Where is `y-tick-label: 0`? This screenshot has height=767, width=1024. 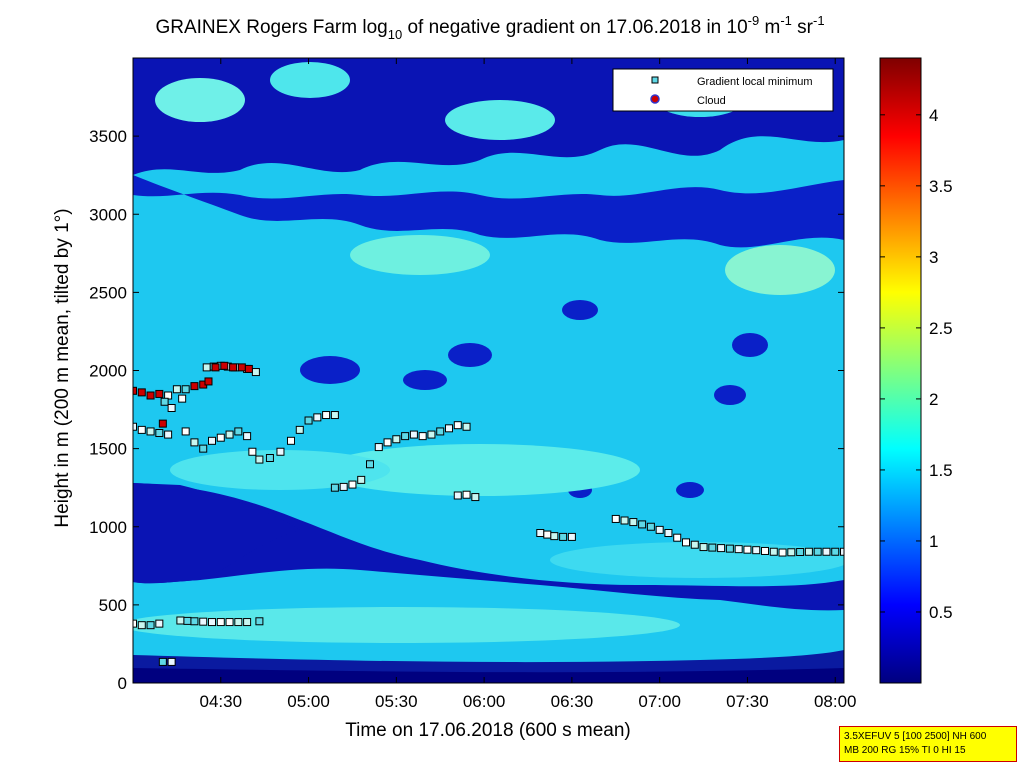 y-tick-label: 0 is located at coordinates (122, 683).